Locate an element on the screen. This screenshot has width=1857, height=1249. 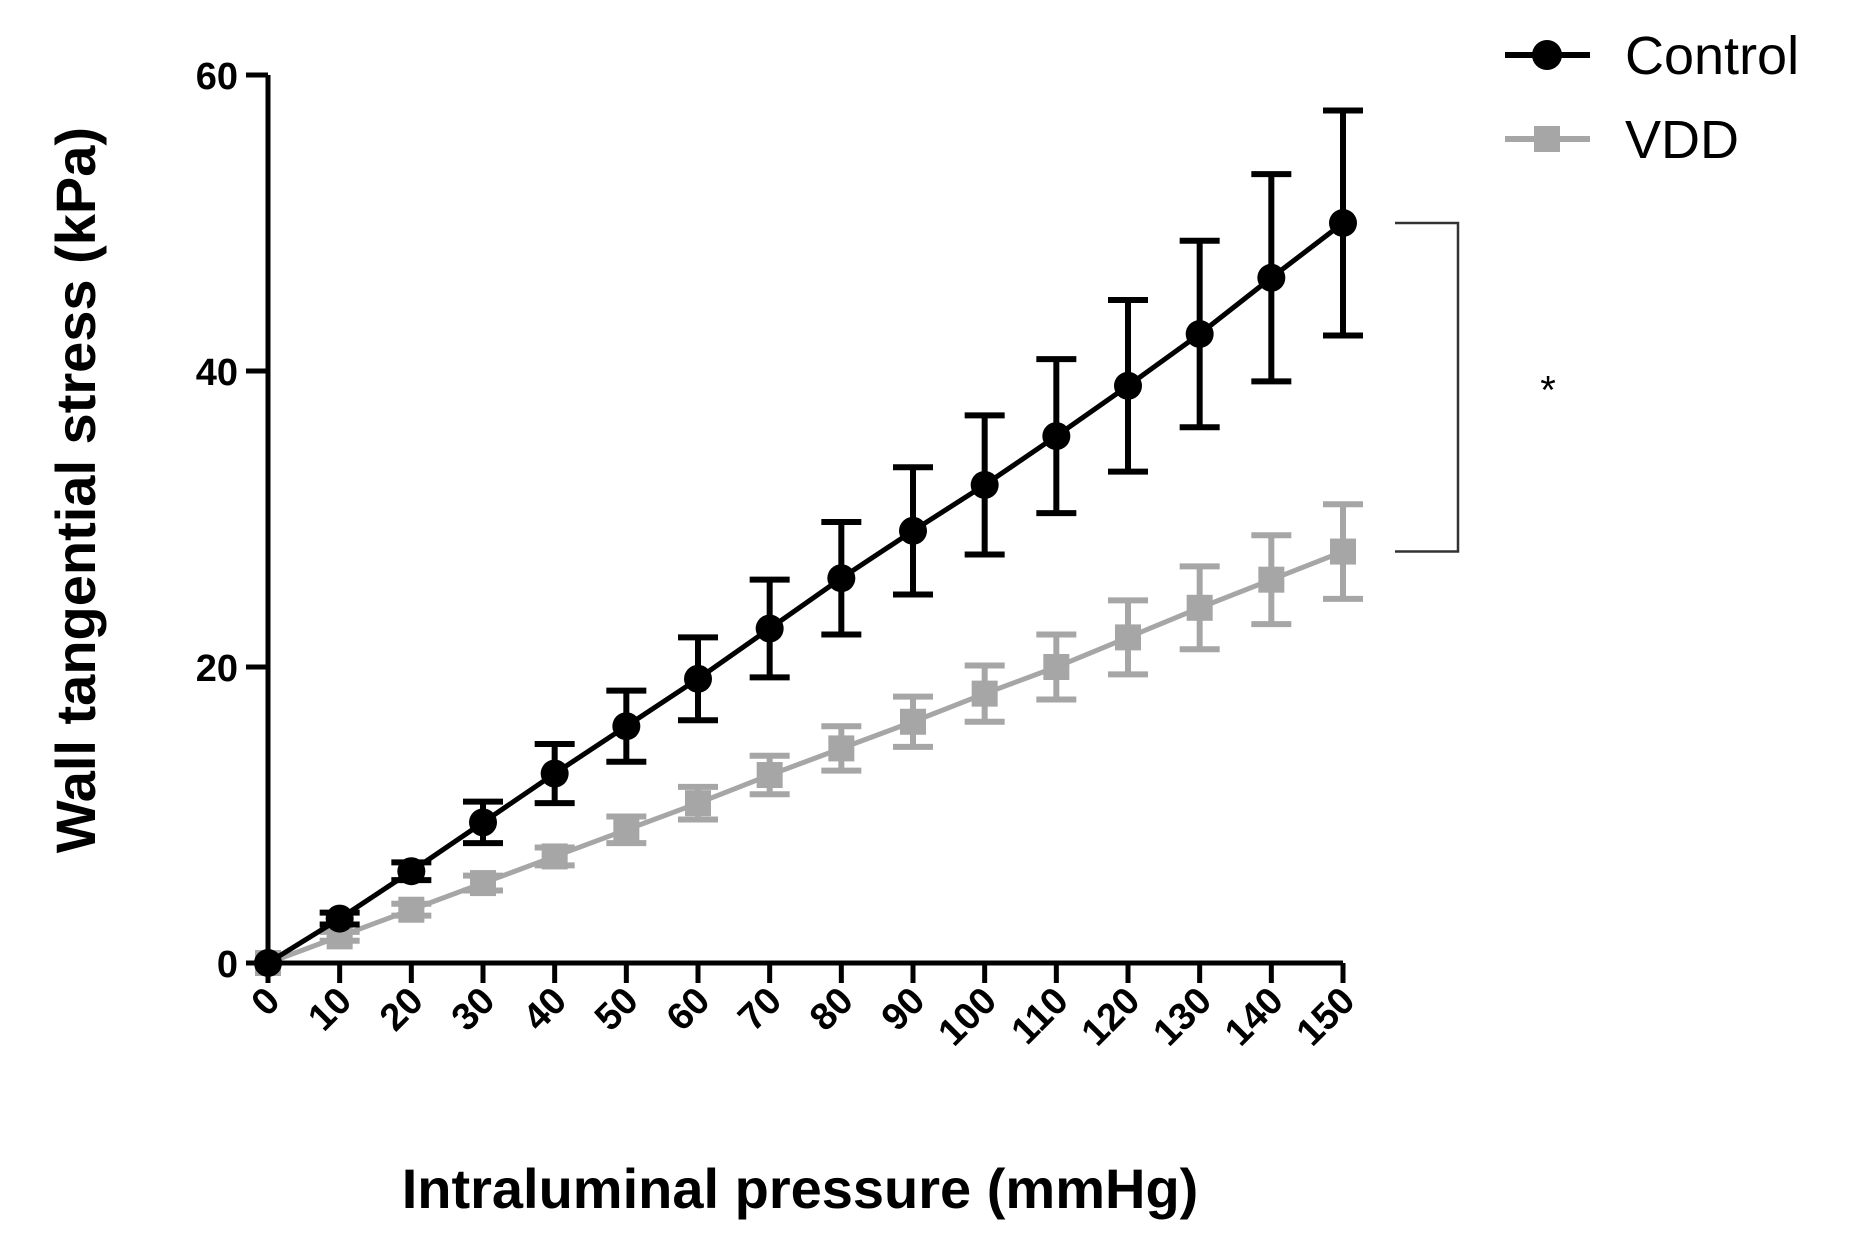
x-tick-label-140: 140 is located at coordinates (1254, 1017).